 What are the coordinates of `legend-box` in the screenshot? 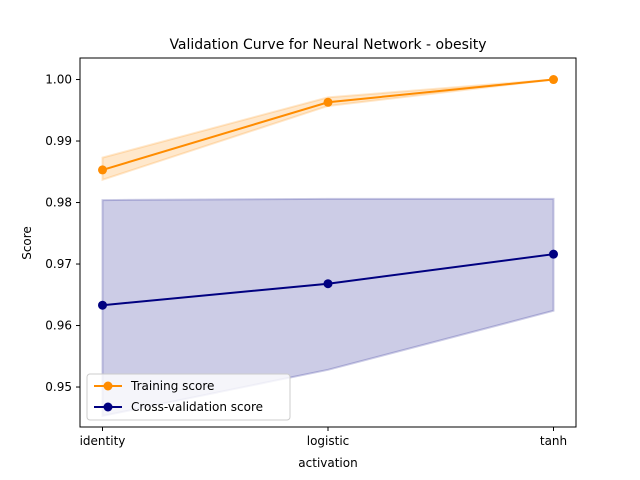 It's located at (188, 397).